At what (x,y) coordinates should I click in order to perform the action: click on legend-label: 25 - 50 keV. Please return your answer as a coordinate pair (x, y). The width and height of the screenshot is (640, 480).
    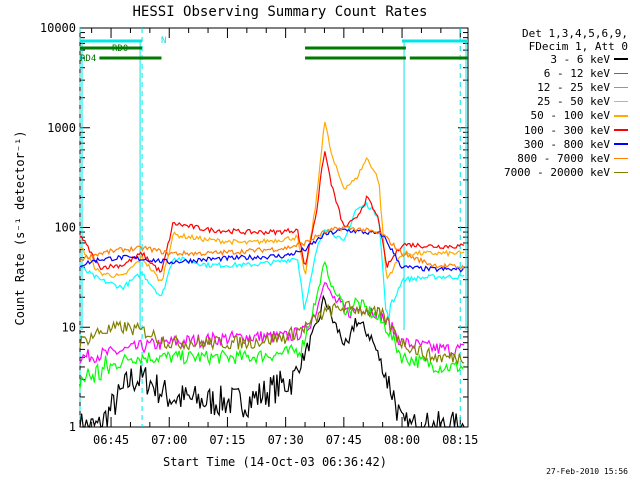
    Looking at the image, I should click on (573, 102).